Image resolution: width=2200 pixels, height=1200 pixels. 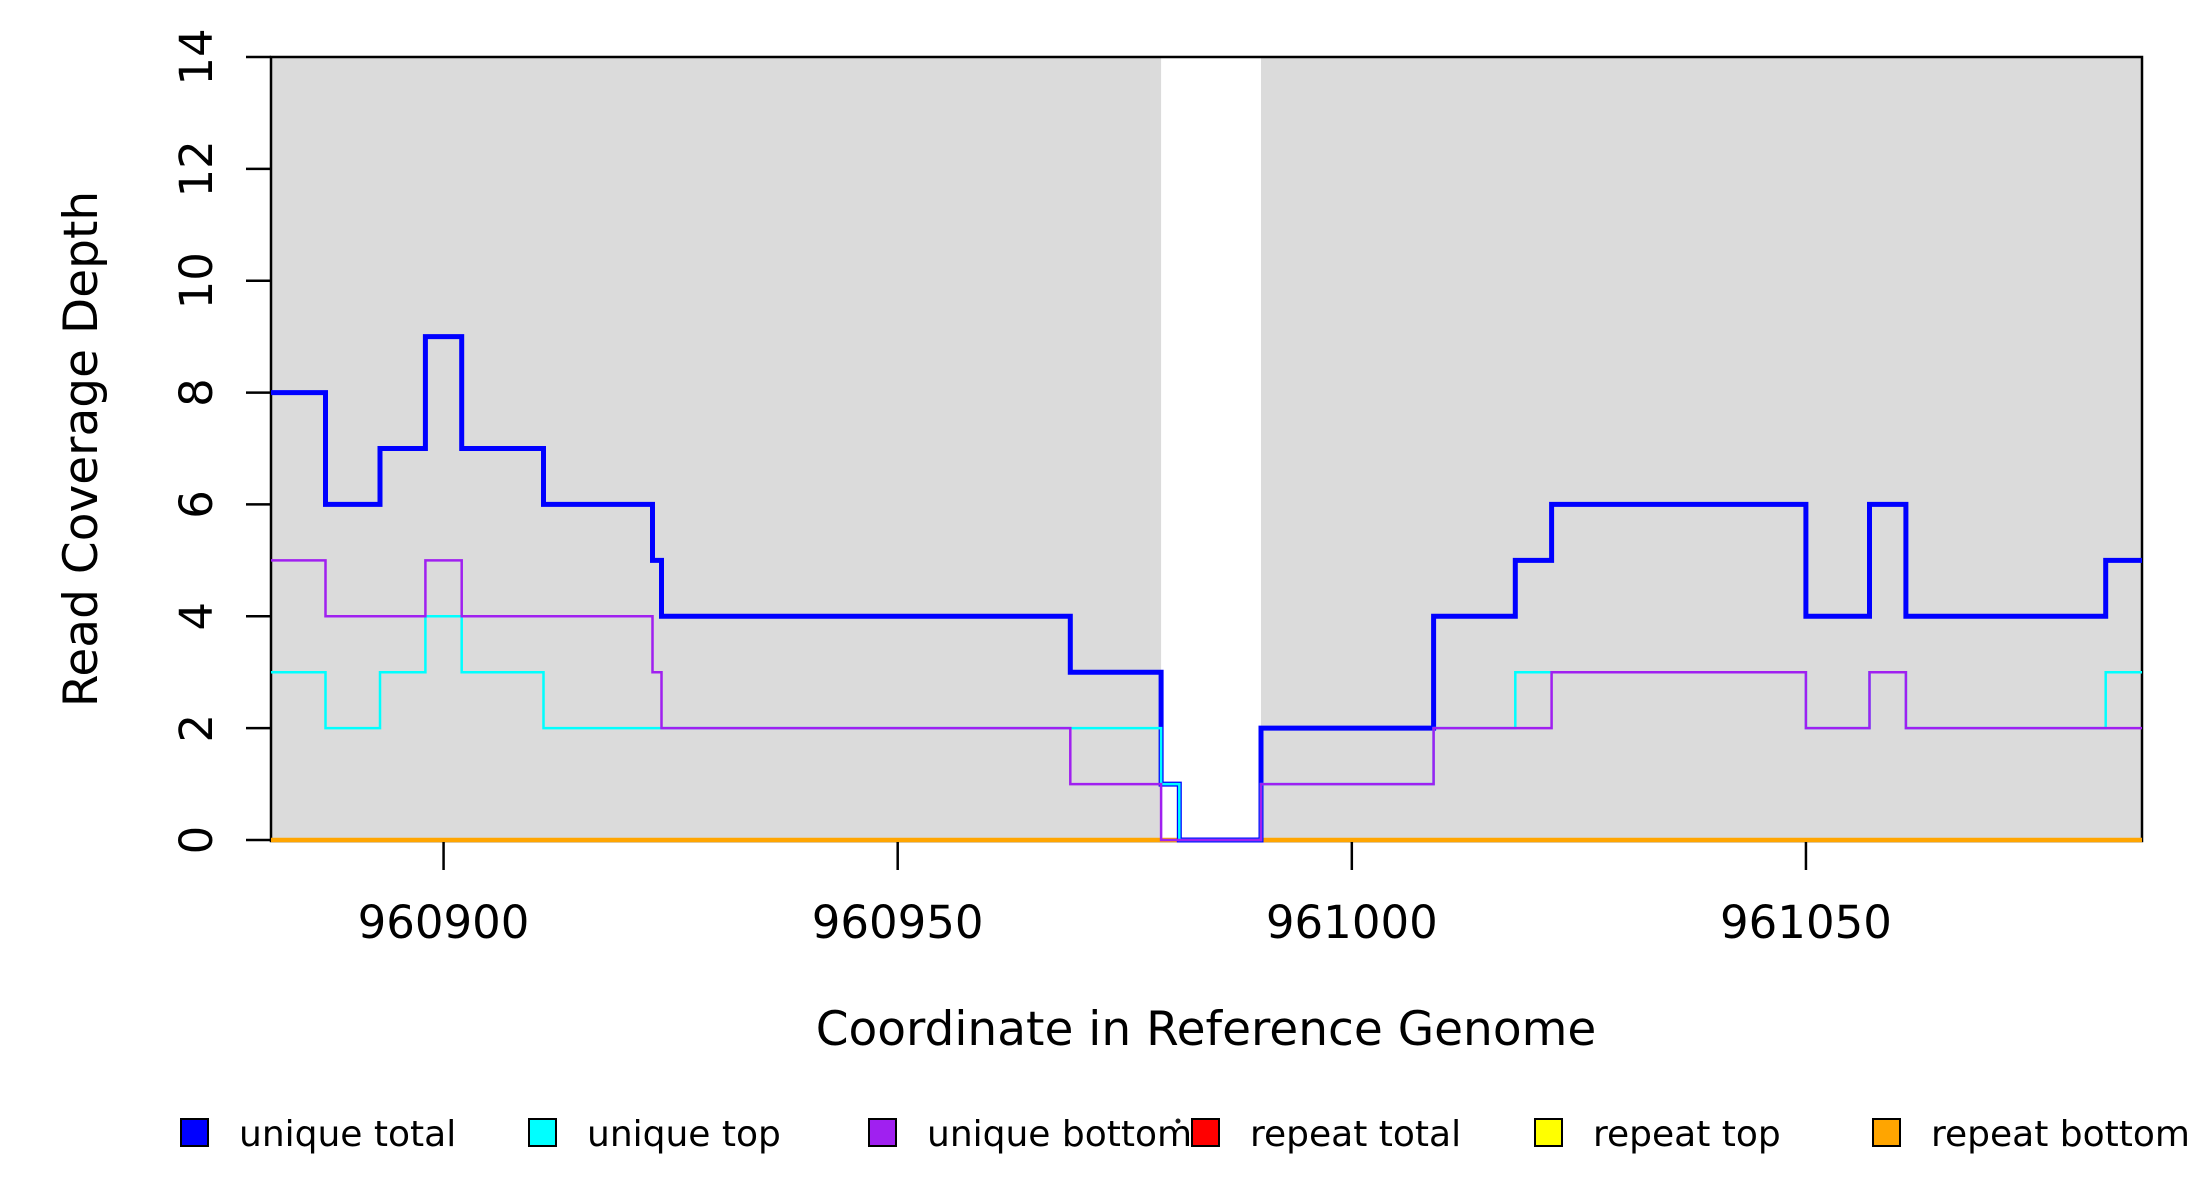 What do you see at coordinates (1125, 895) in the screenshot?
I see `x-axis: 960900 960950 961000 961050` at bounding box center [1125, 895].